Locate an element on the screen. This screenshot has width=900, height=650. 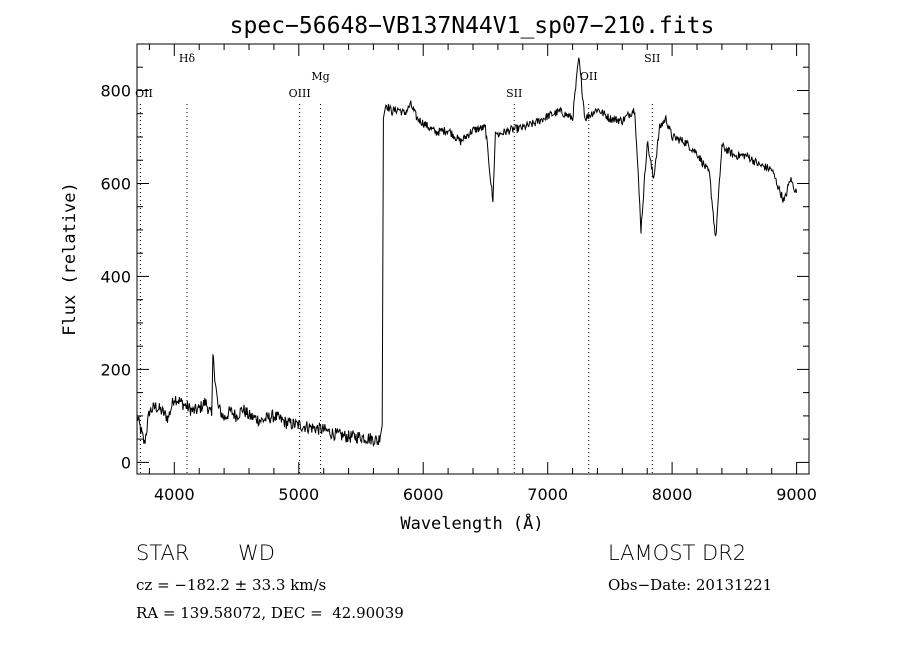
chart-title: spec−56648−VB137N44V1_sp07−210.fits is located at coordinates (472, 26).